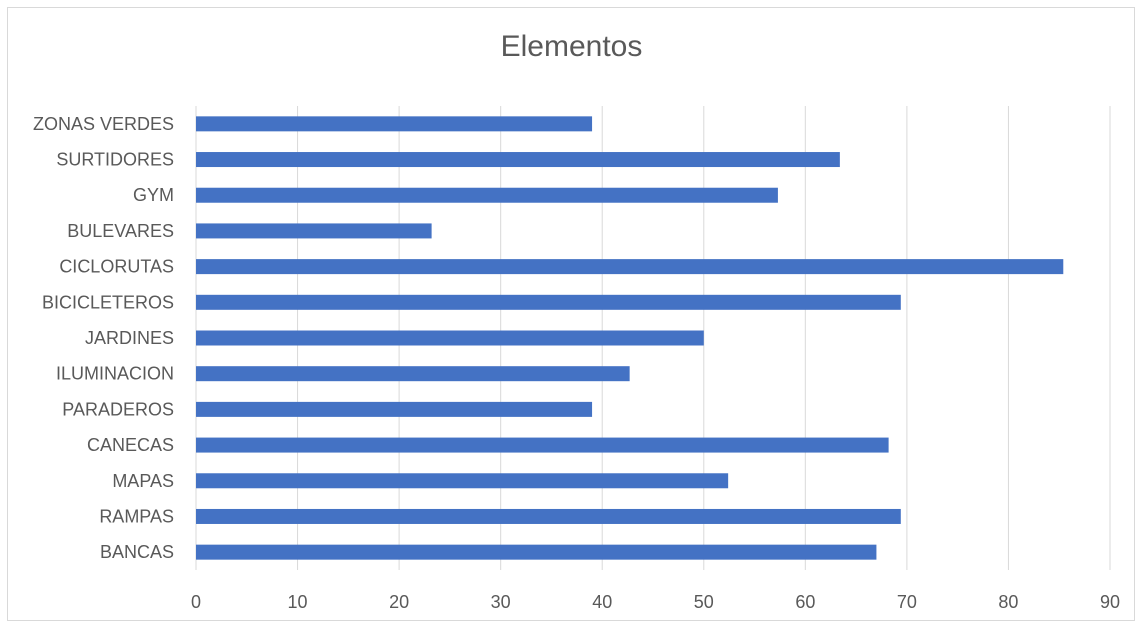 The width and height of the screenshot is (1143, 628). I want to click on x-tick-label: 30, so click(501, 602).